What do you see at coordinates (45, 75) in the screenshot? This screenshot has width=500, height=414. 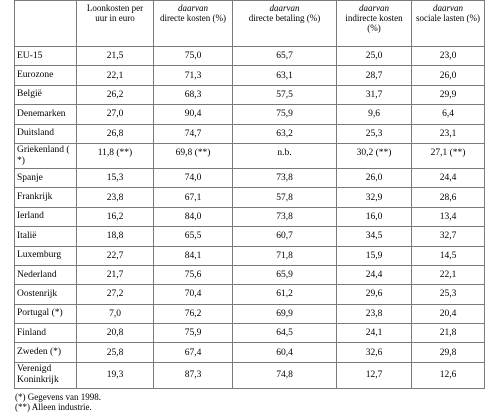 I see `country-cell: Eurozone` at bounding box center [45, 75].